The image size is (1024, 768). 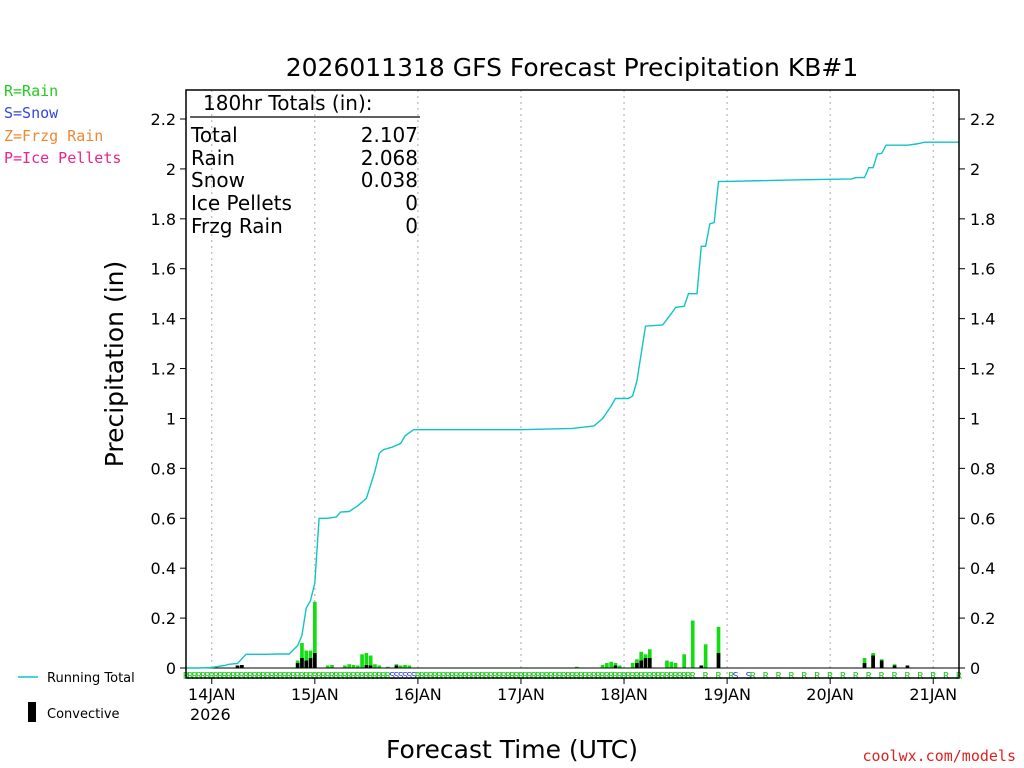 I want to click on totals-label-snow: Snow, so click(x=218, y=180).